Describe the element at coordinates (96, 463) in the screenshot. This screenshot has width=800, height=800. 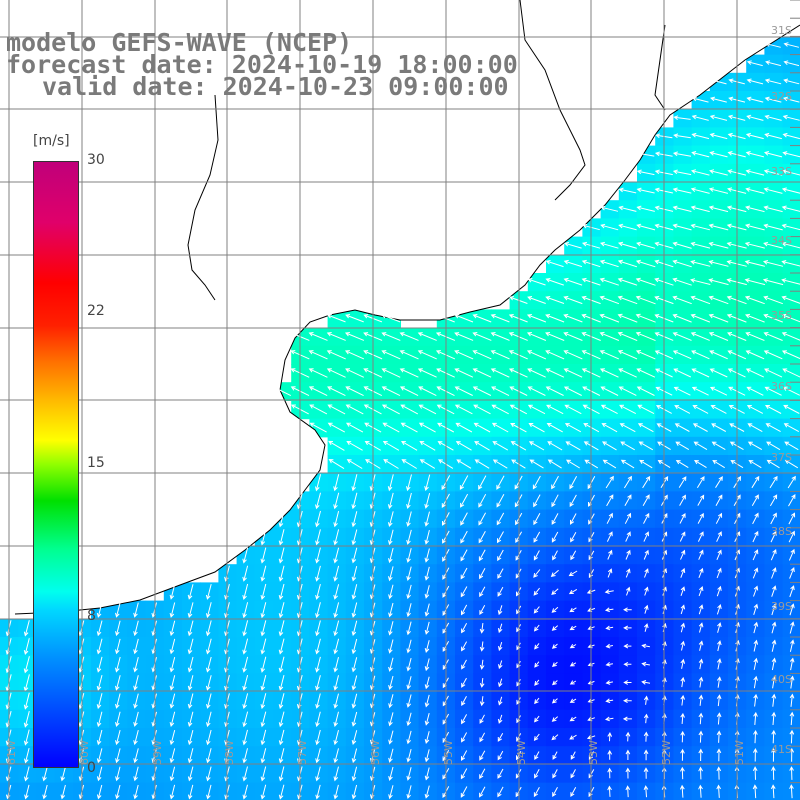
I see `colorbar-tick-15: 15` at that location.